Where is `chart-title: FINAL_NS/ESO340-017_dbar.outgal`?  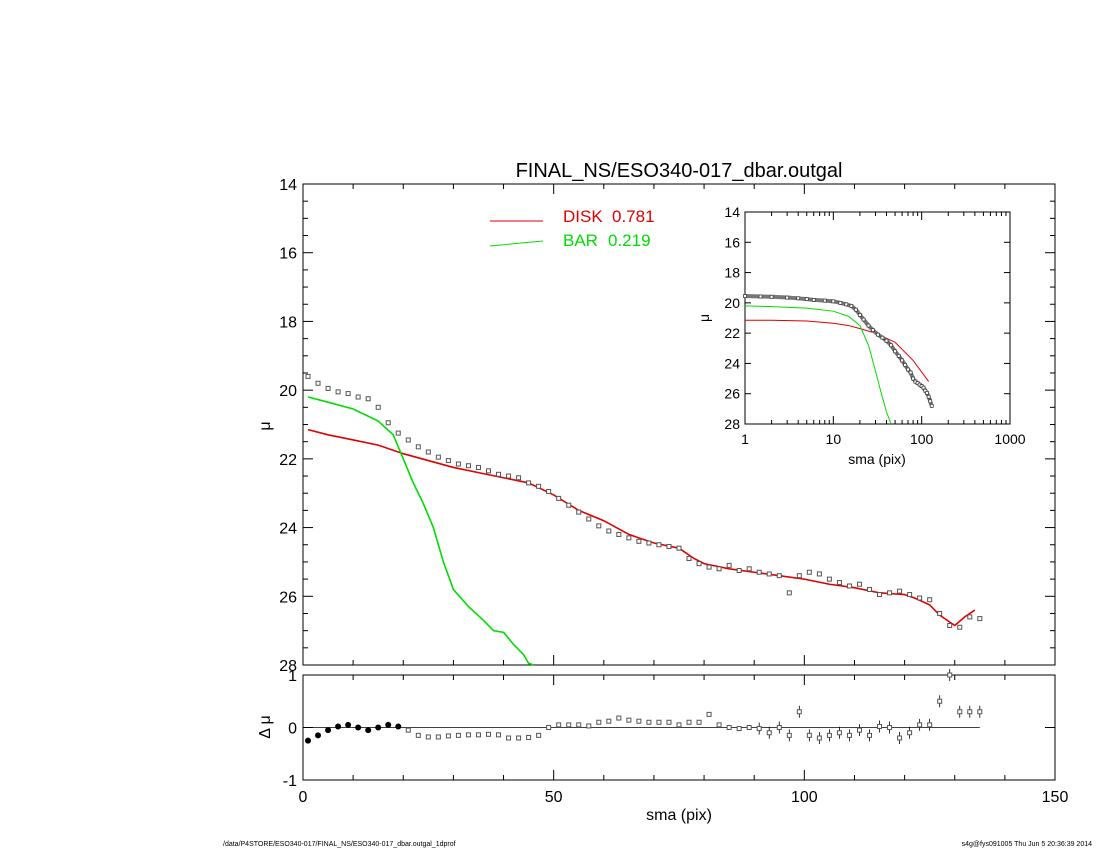 chart-title: FINAL_NS/ESO340-017_dbar.outgal is located at coordinates (679, 171).